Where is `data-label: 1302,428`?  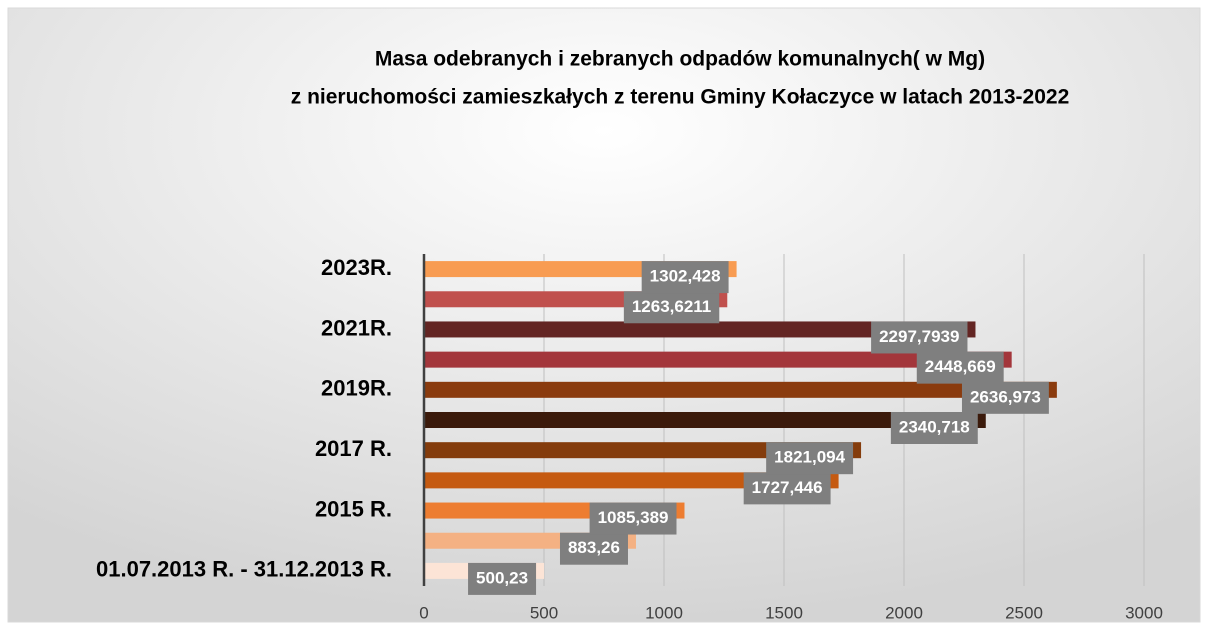
data-label: 1302,428 is located at coordinates (685, 277).